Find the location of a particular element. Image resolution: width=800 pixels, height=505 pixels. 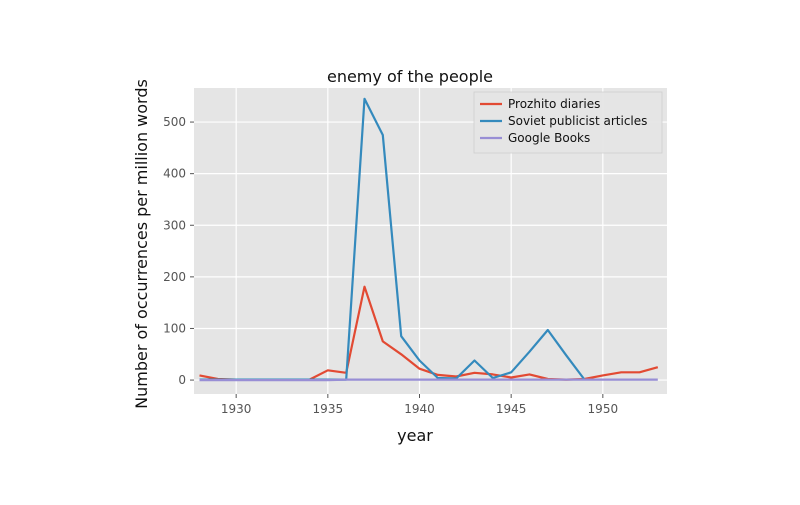

y-tick-label: 500 is located at coordinates (174, 122).